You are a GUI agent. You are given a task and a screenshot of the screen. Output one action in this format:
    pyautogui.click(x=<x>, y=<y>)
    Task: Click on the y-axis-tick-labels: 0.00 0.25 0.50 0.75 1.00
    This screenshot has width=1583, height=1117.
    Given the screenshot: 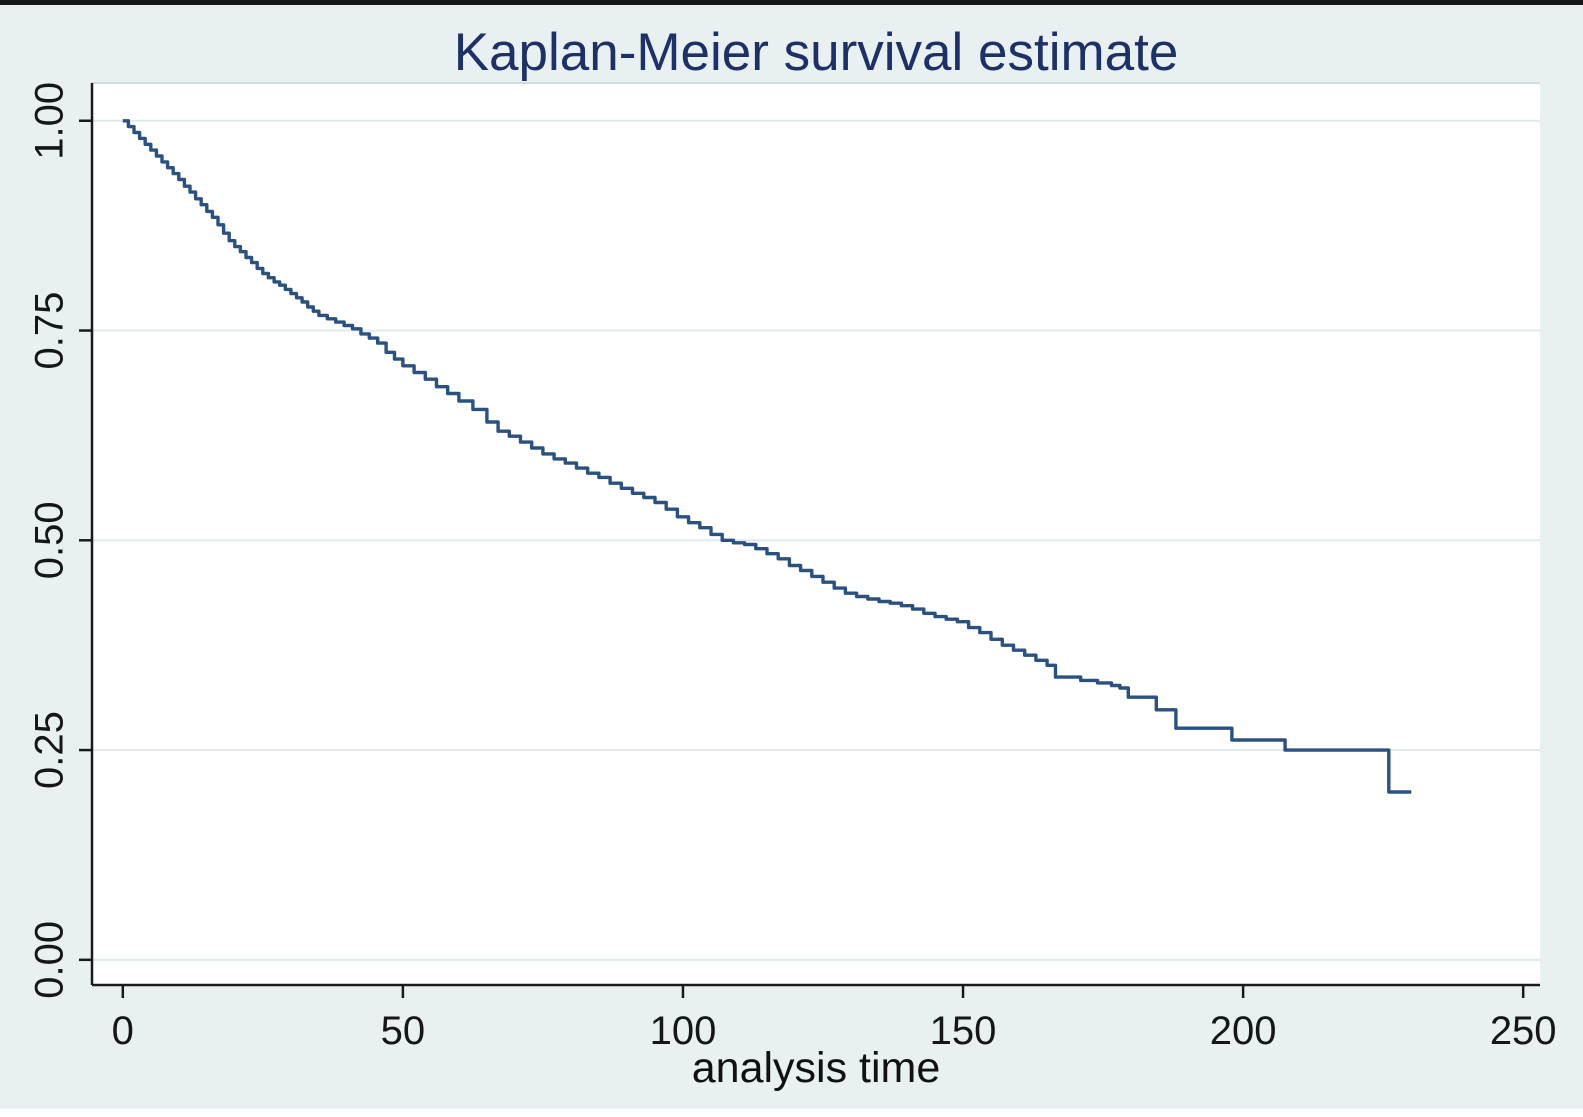 What is the action you would take?
    pyautogui.click(x=50, y=540)
    